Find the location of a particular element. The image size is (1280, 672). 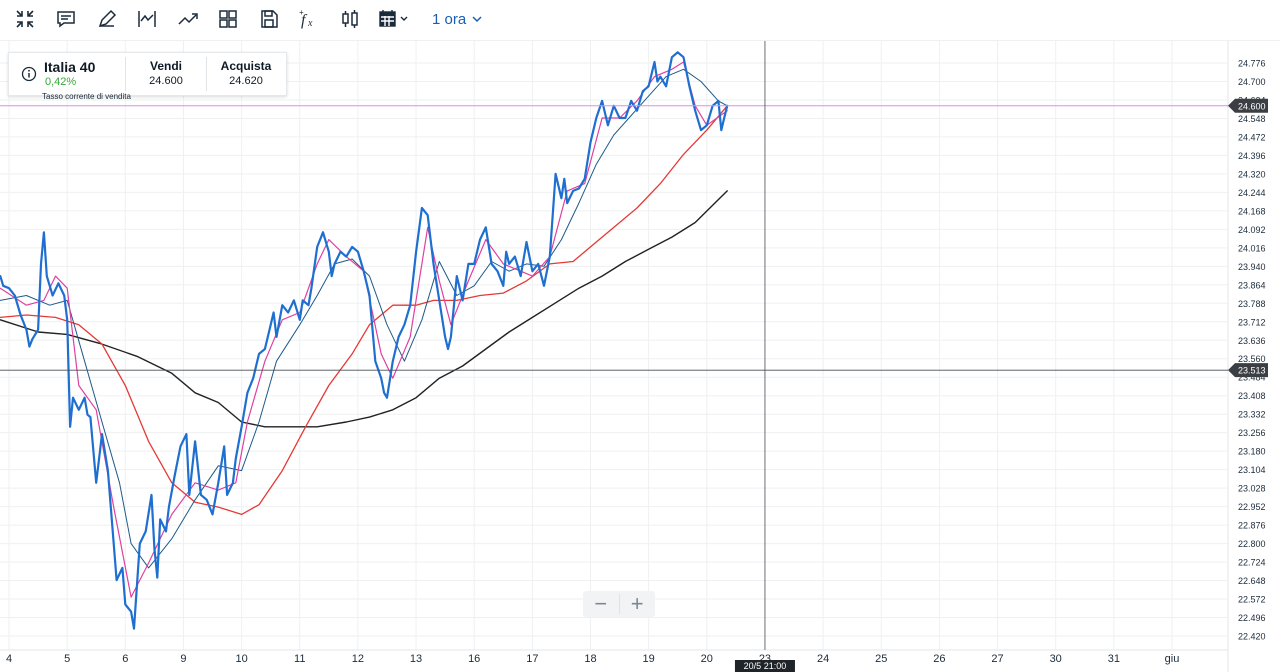

x-tick-label: 11 is located at coordinates (299, 659).